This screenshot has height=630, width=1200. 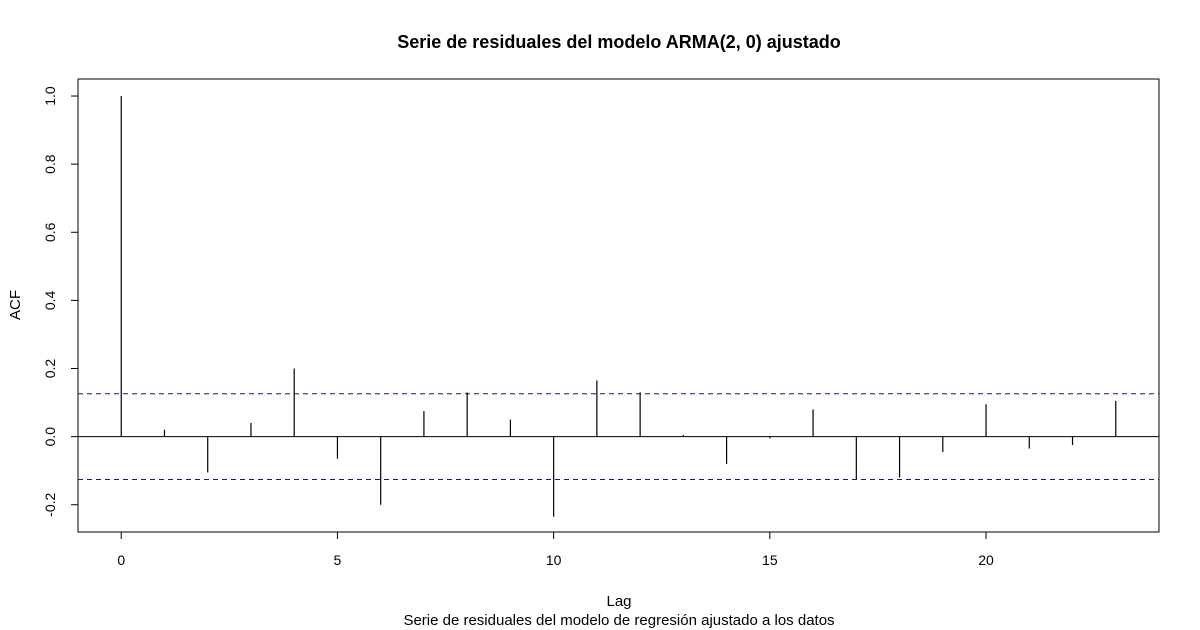 I want to click on y-tick-label: 0.6, so click(x=50, y=232).